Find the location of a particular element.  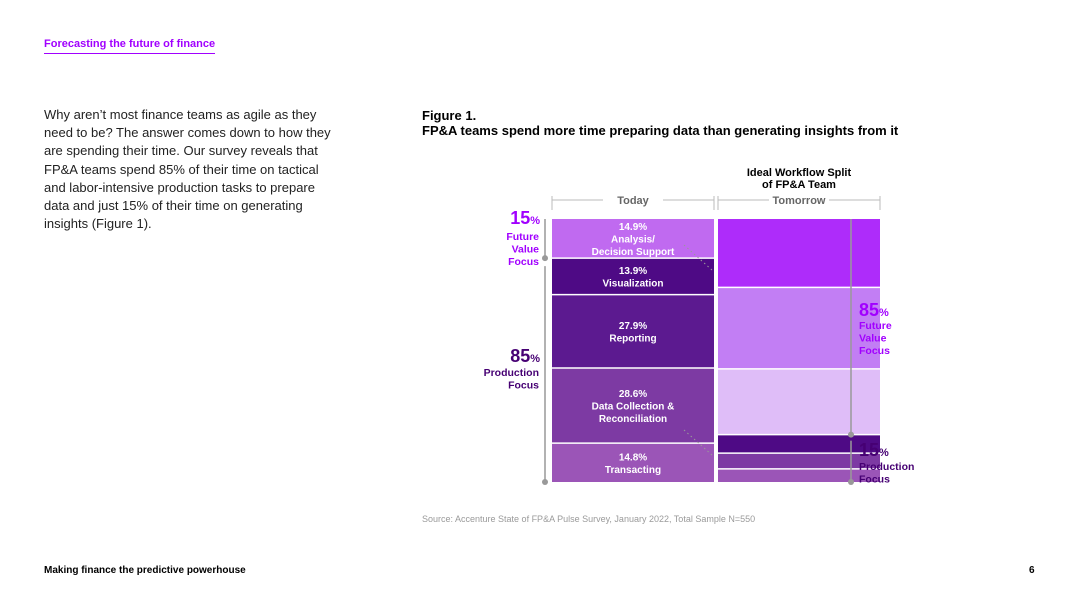

segment-label: 14.8% Transacting is located at coordinates (633, 464).